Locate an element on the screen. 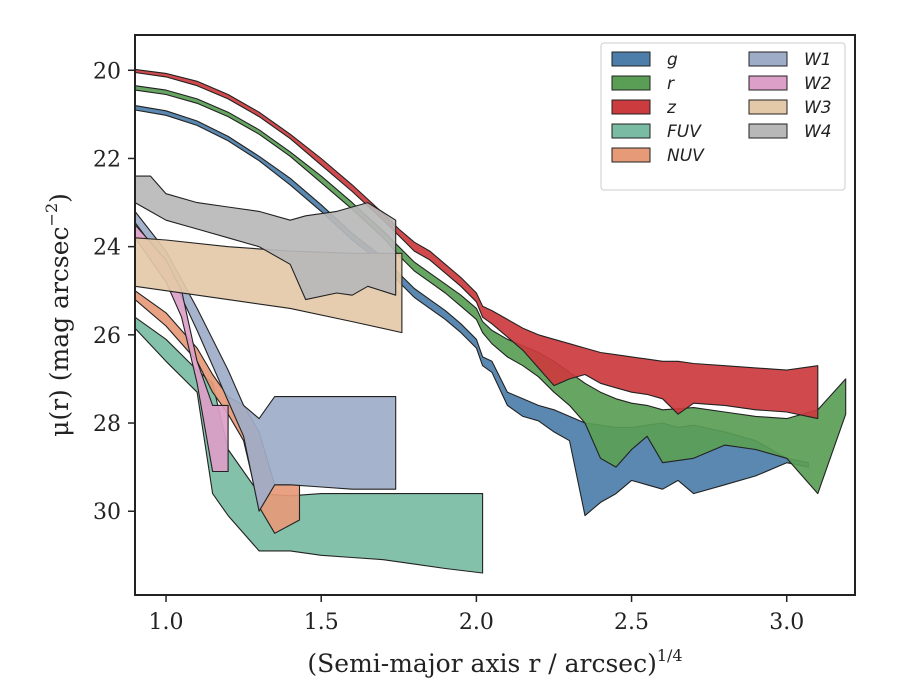 Image resolution: width=900 pixels, height=700 pixels. band-w1 is located at coordinates (265, 361).